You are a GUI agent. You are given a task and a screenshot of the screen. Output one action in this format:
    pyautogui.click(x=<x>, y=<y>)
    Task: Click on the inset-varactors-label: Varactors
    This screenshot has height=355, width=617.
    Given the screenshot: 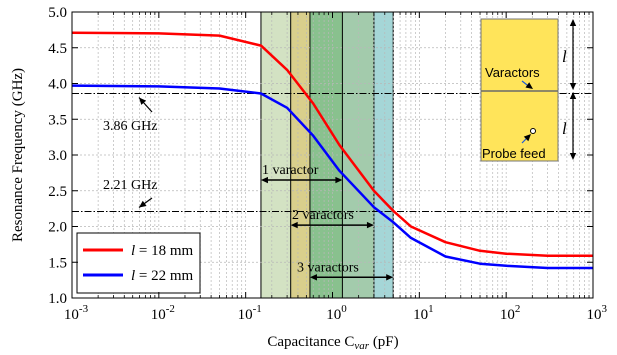 What is the action you would take?
    pyautogui.click(x=512, y=72)
    